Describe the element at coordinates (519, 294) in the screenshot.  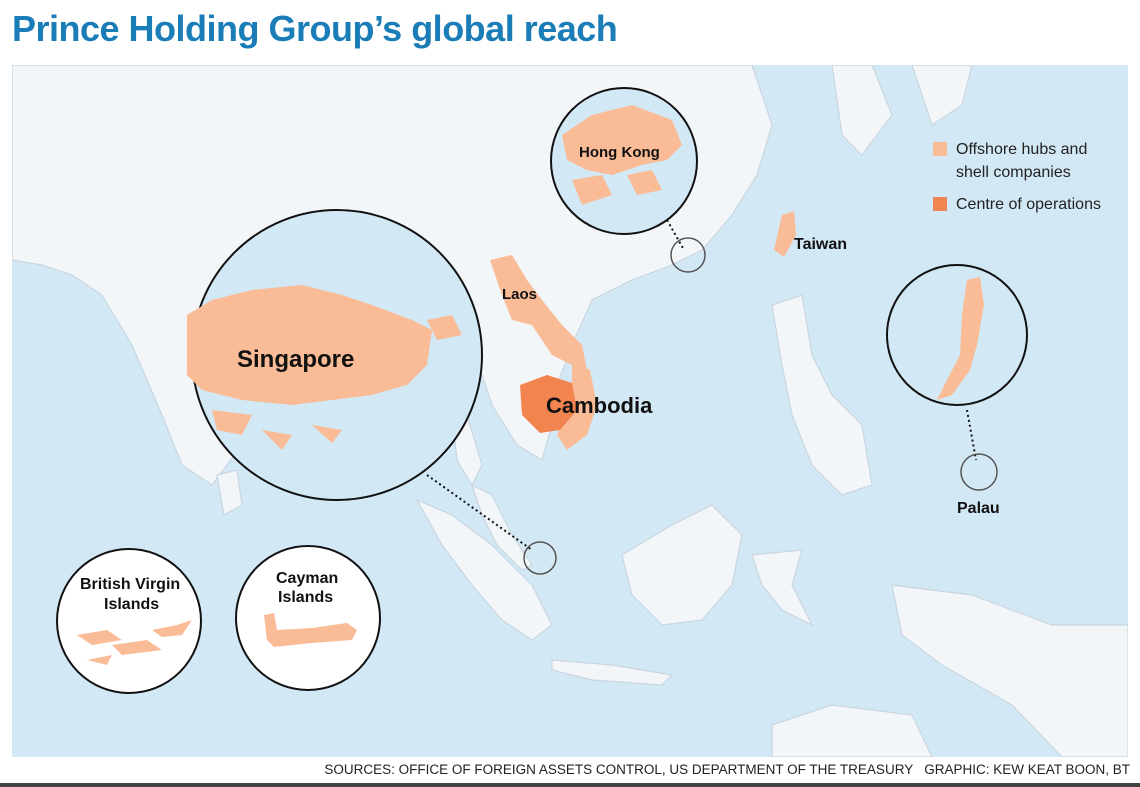
I see `label-laos: Laos` at that location.